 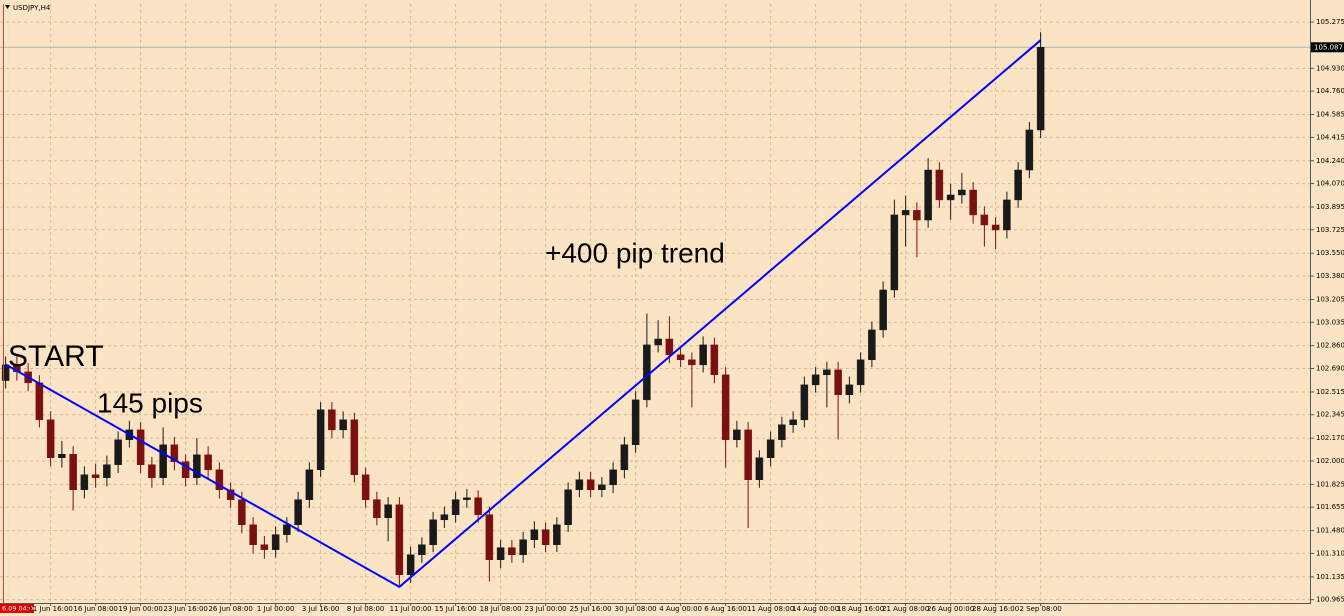 What do you see at coordinates (1327, 47) in the screenshot?
I see `current-price-box` at bounding box center [1327, 47].